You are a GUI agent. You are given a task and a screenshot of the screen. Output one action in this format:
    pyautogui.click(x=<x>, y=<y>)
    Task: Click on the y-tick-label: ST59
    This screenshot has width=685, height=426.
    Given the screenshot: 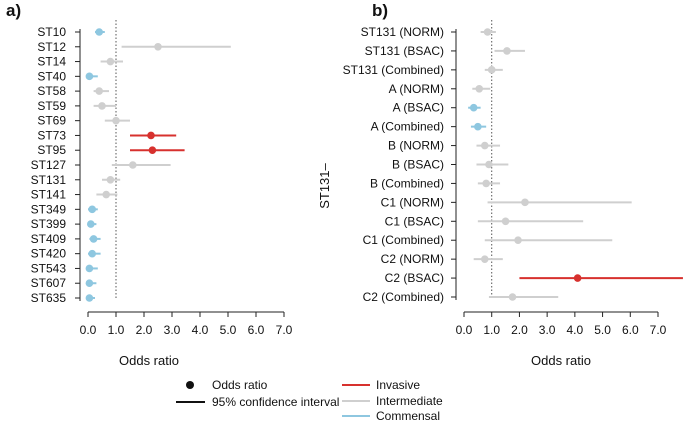 What is the action you would take?
    pyautogui.click(x=51, y=106)
    